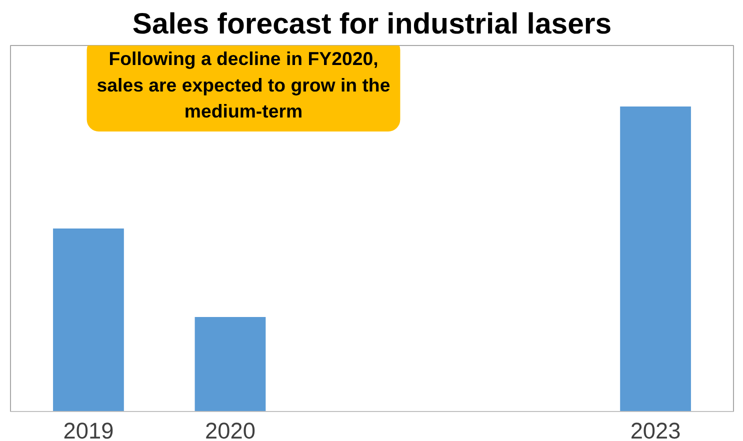 This screenshot has width=743, height=441. Describe the element at coordinates (243, 85) in the screenshot. I see `annotation: Following a decline in FY2020, sales are expected to grow in the medium-term` at that location.